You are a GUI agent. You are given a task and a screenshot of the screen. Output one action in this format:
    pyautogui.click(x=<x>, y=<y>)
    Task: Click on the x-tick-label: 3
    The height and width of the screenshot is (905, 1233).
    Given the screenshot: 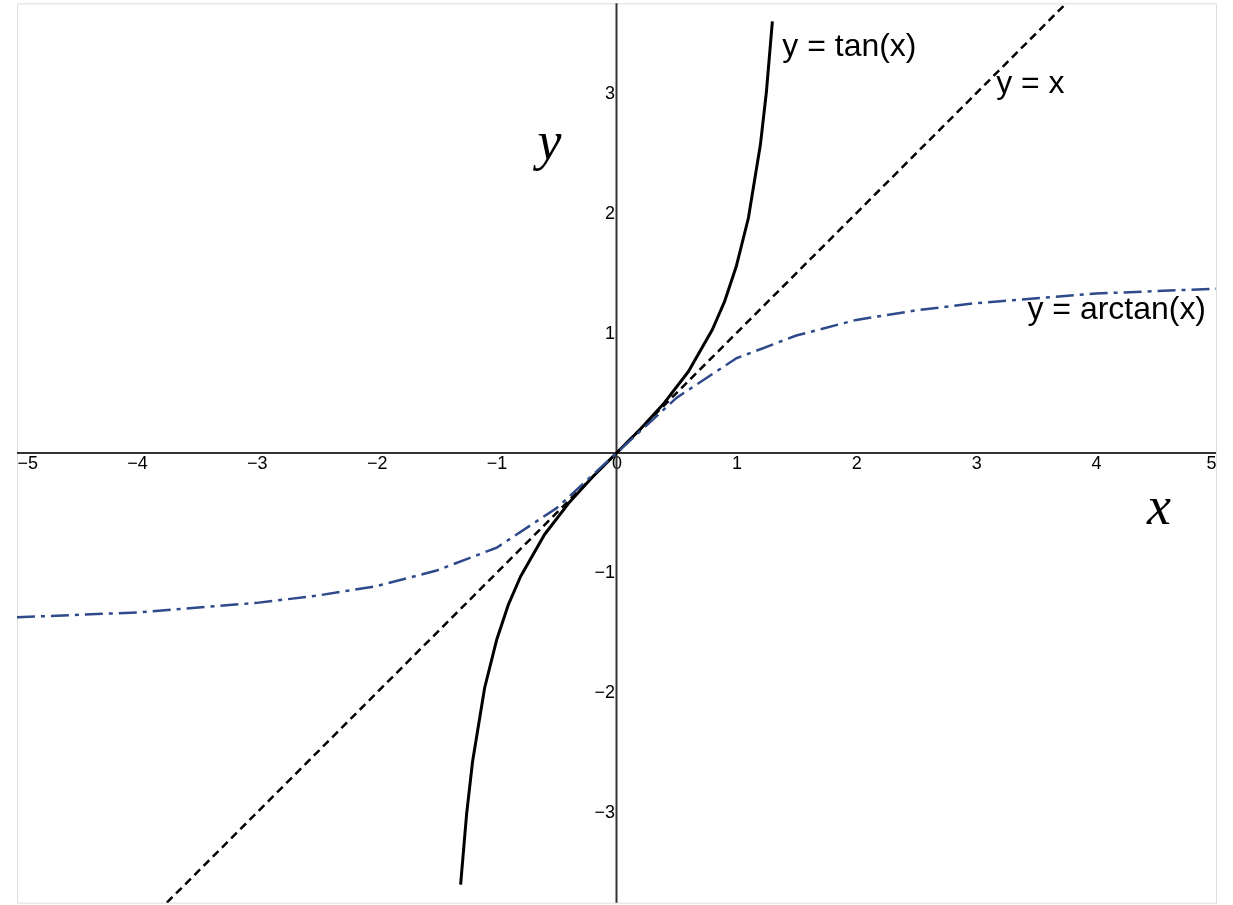 What is the action you would take?
    pyautogui.click(x=976, y=463)
    